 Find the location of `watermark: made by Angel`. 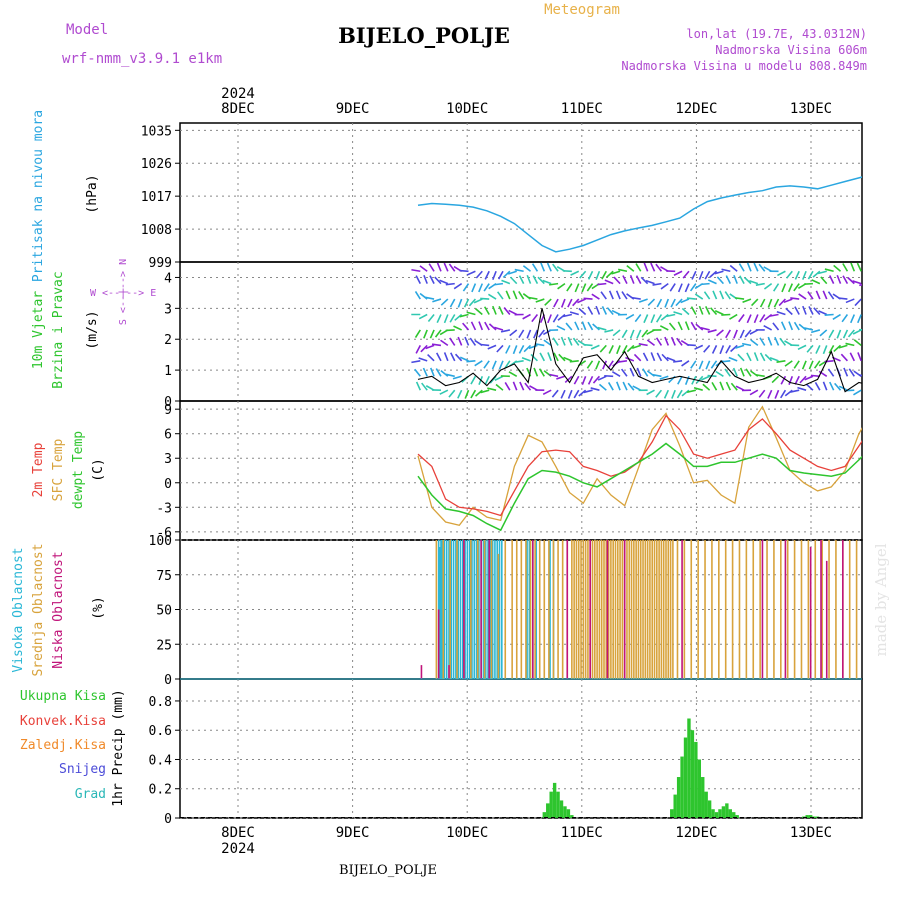

watermark: made by Angel is located at coordinates (881, 599).